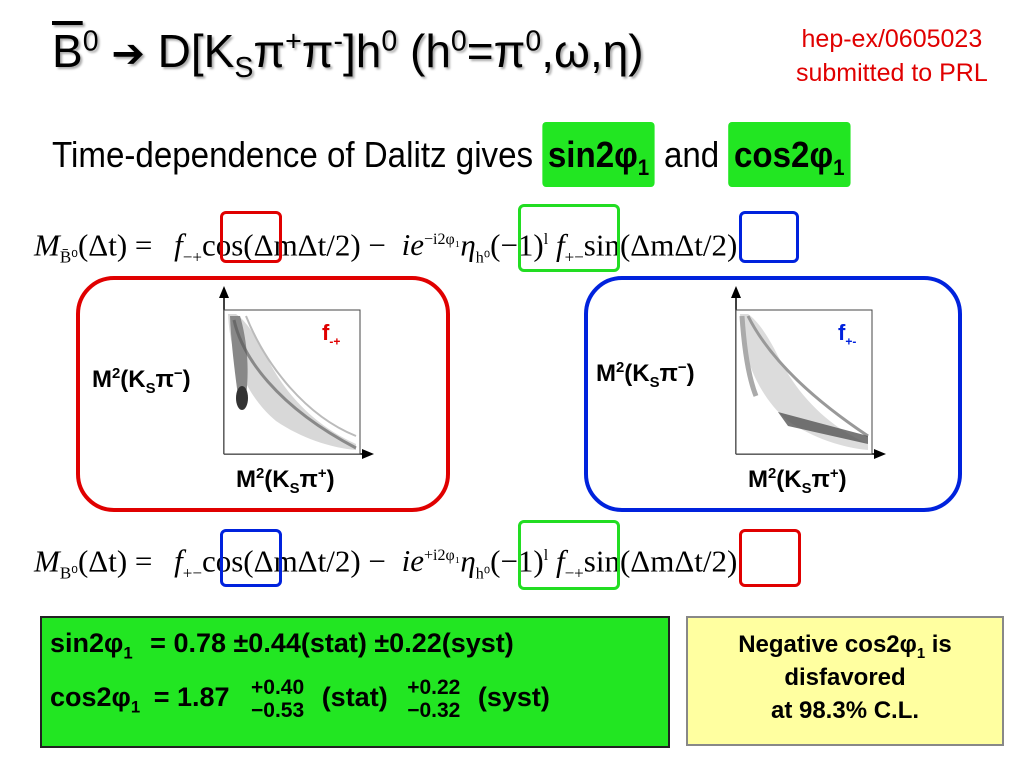 The width and height of the screenshot is (1024, 768). I want to click on right-y-m: M, so click(606, 373).